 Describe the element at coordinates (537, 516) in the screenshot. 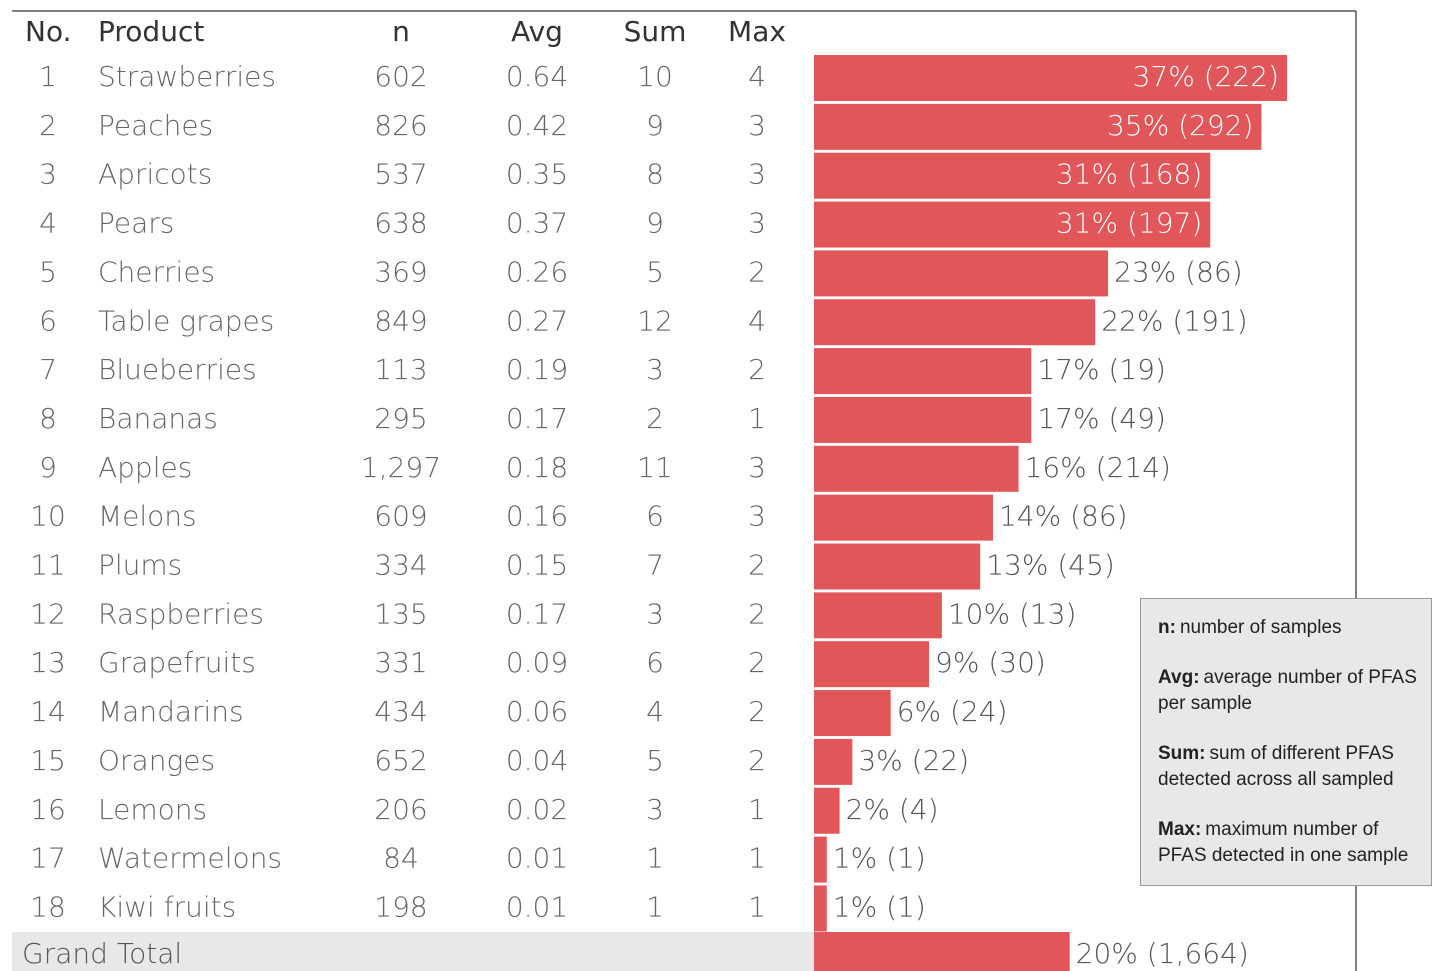

I see `cell: 0.16` at that location.